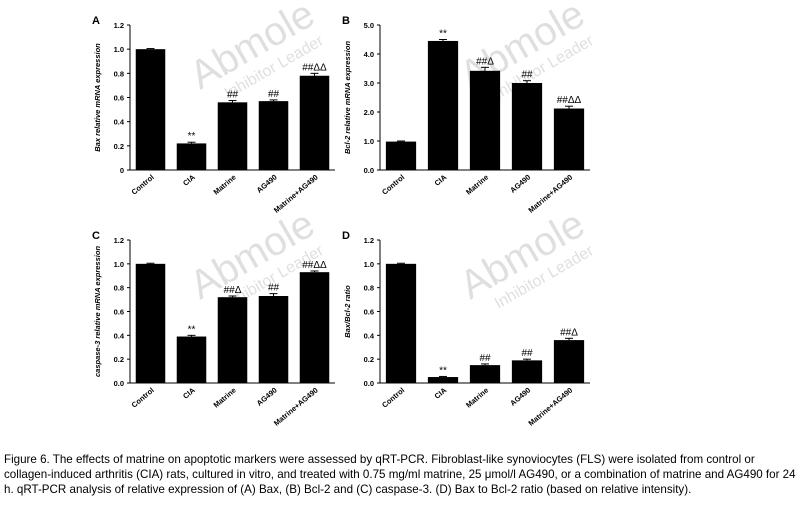 The image size is (807, 517). Describe the element at coordinates (346, 21) in the screenshot. I see `panel-label: B` at that location.